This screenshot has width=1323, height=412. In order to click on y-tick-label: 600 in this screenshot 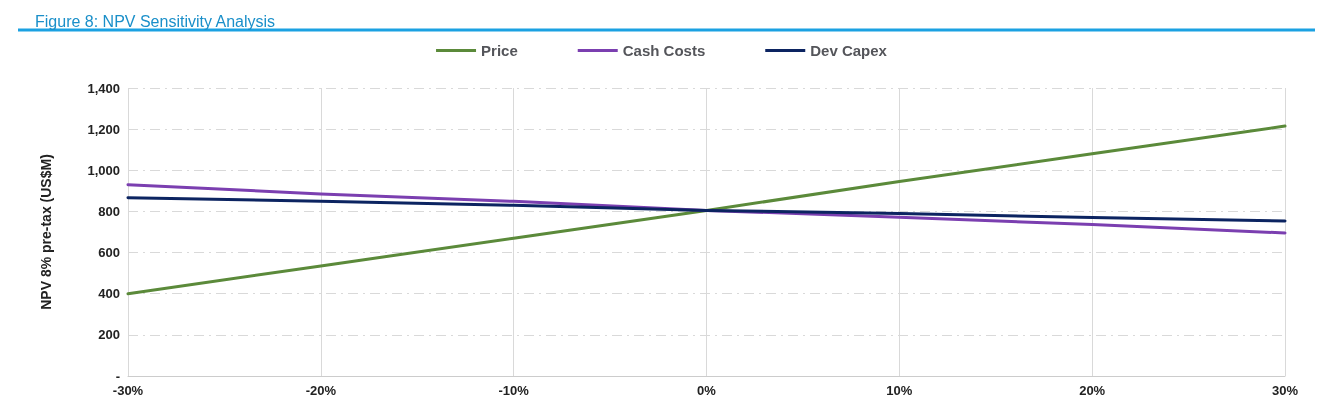, I will do `click(109, 253)`.